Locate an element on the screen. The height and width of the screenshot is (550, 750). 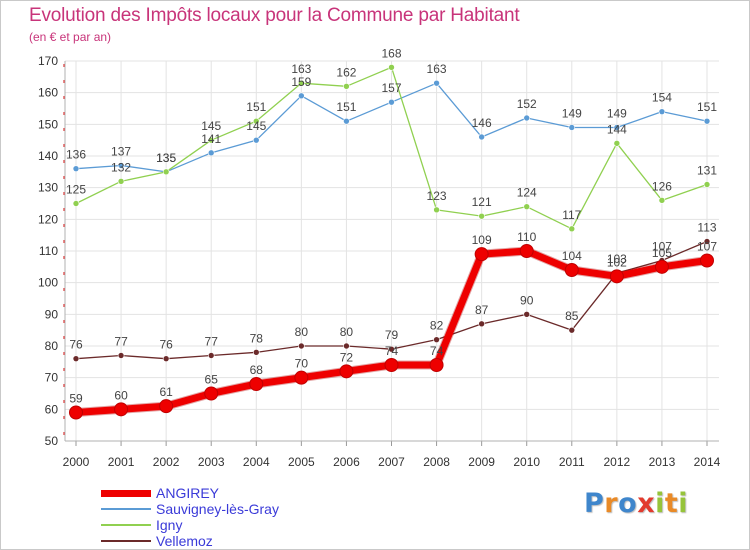
x-tick-label: 2010 is located at coordinates (526, 462).